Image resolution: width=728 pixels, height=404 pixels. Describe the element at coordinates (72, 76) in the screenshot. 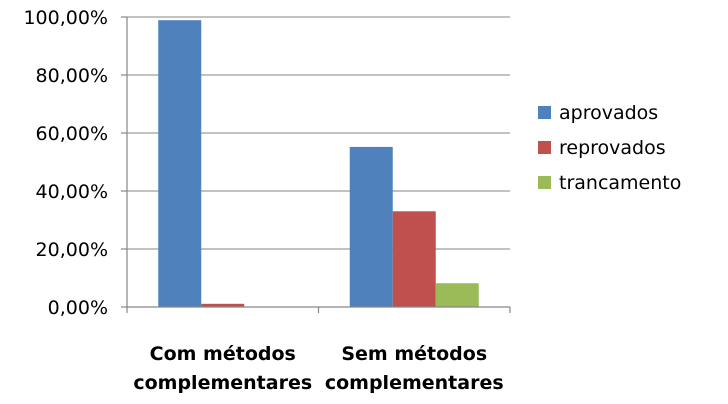

I see `y-tick-label: 80,00%` at that location.